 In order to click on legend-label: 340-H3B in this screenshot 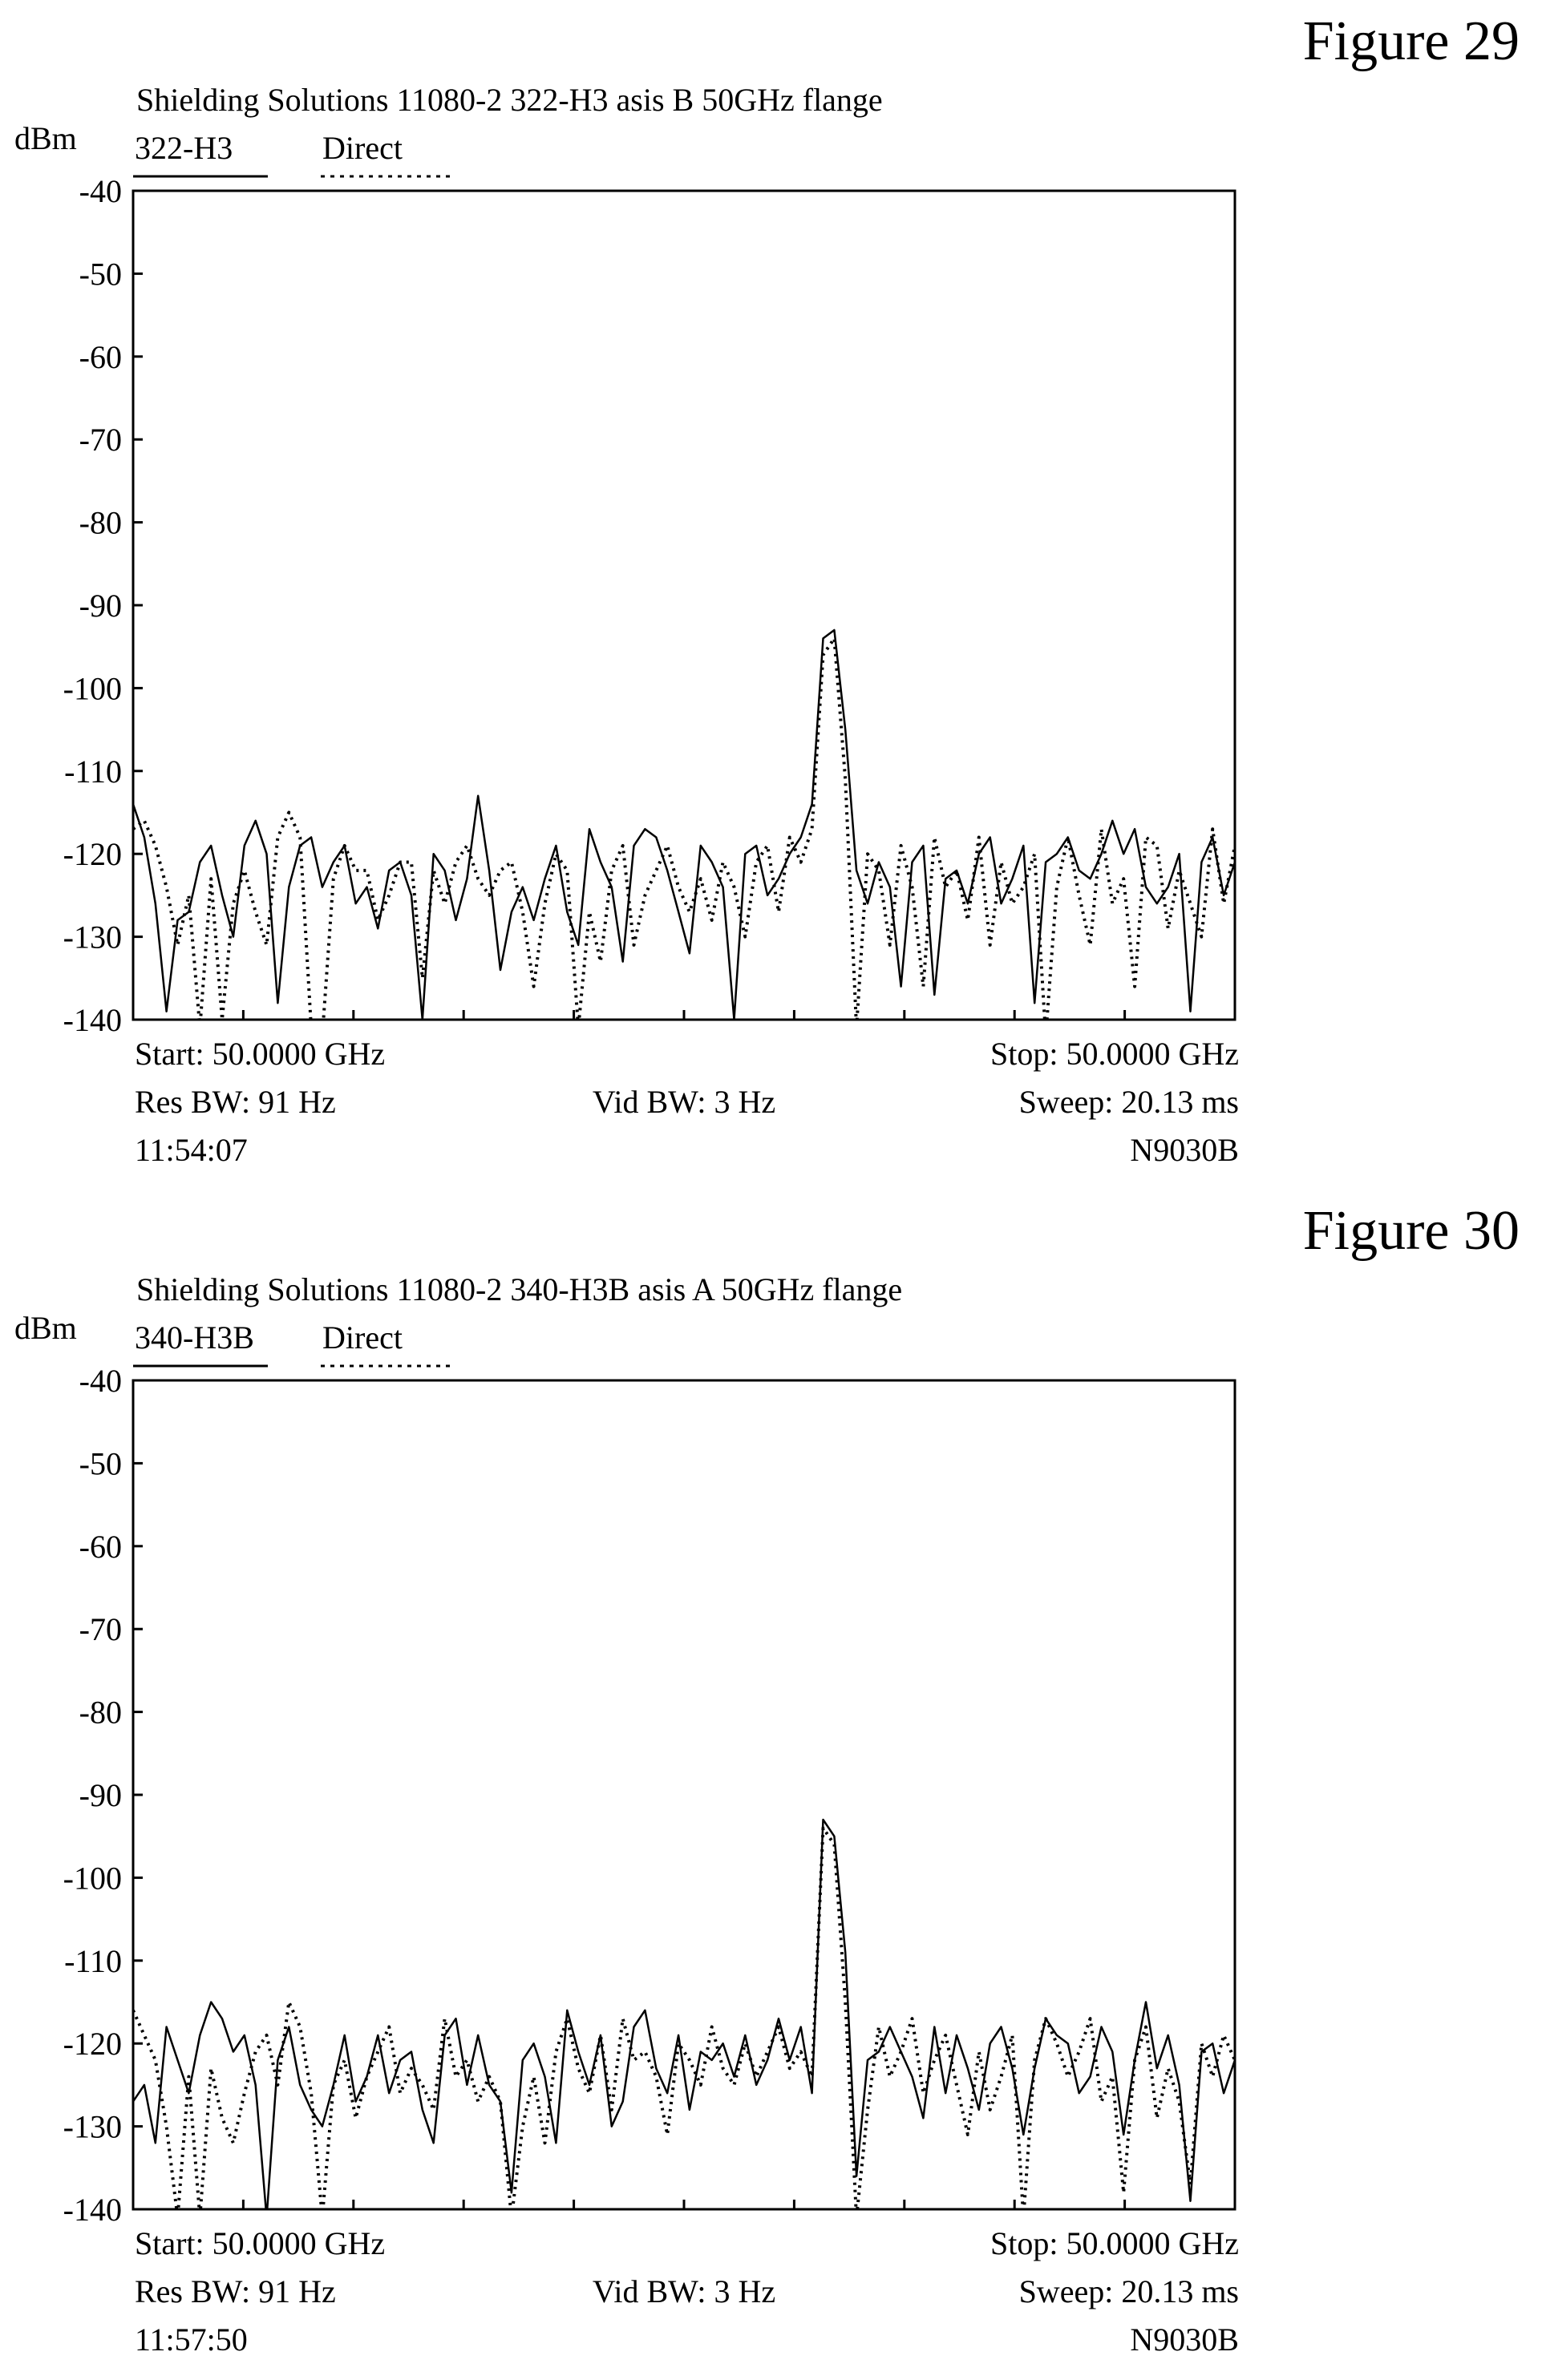, I will do `click(194, 1337)`.